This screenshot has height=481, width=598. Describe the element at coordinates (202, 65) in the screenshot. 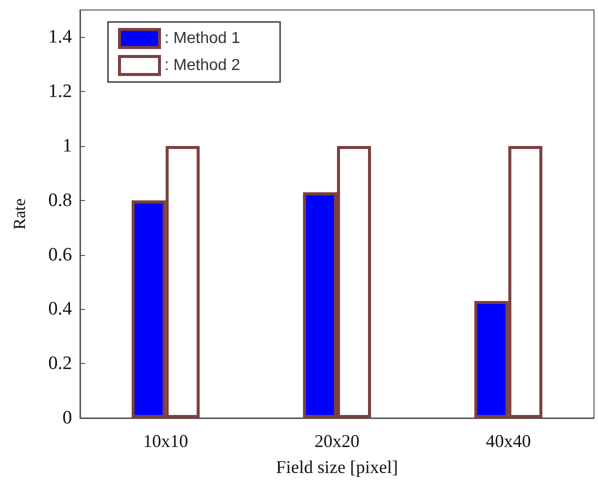

I see `legend-label: : Method 2` at that location.